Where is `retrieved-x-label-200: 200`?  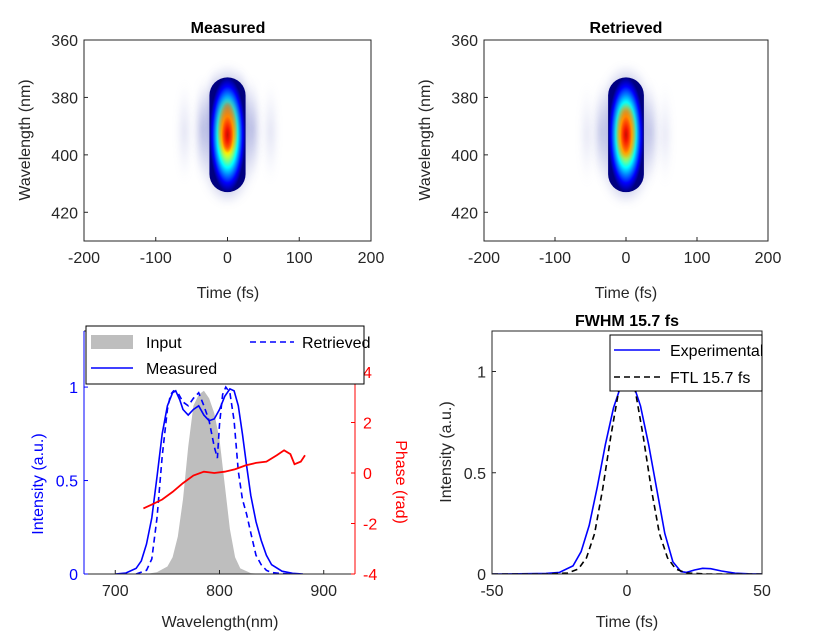
retrieved-x-label-200: 200 is located at coordinates (768, 258).